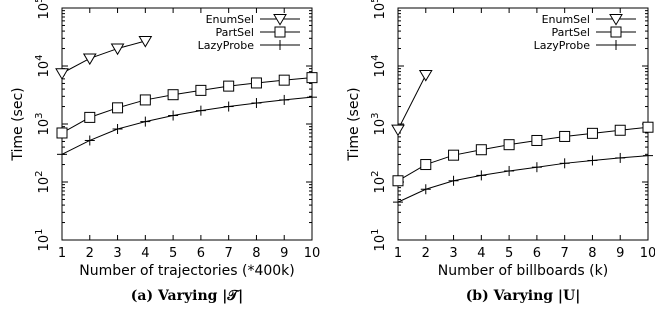 The height and width of the screenshot is (320, 655). I want to click on y-tick-exp: 2, so click(39, 174).